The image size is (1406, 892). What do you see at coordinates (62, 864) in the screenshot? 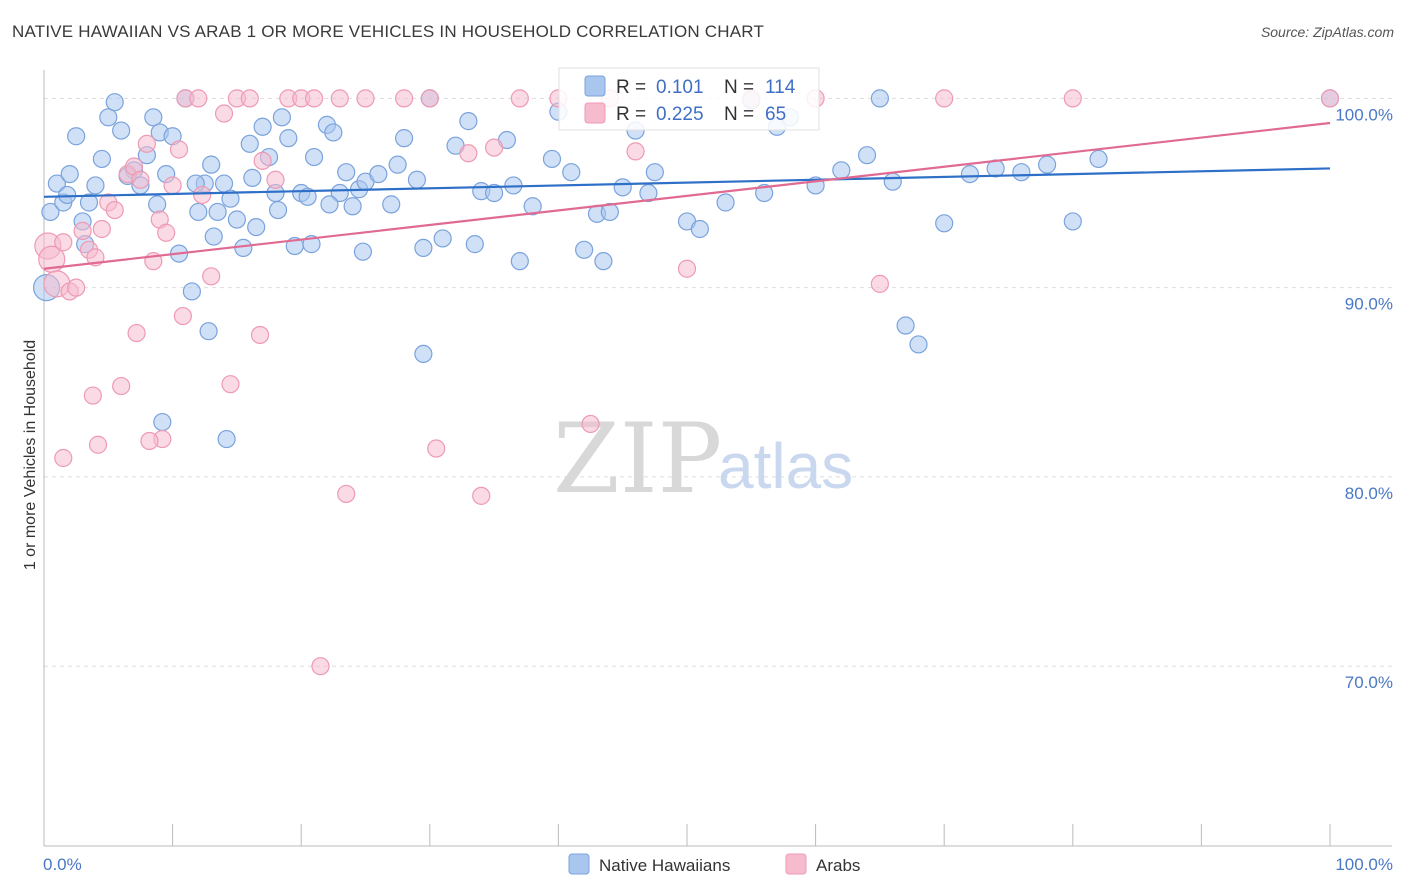
I see `x-tick-label-left: 0.0%` at bounding box center [62, 864].